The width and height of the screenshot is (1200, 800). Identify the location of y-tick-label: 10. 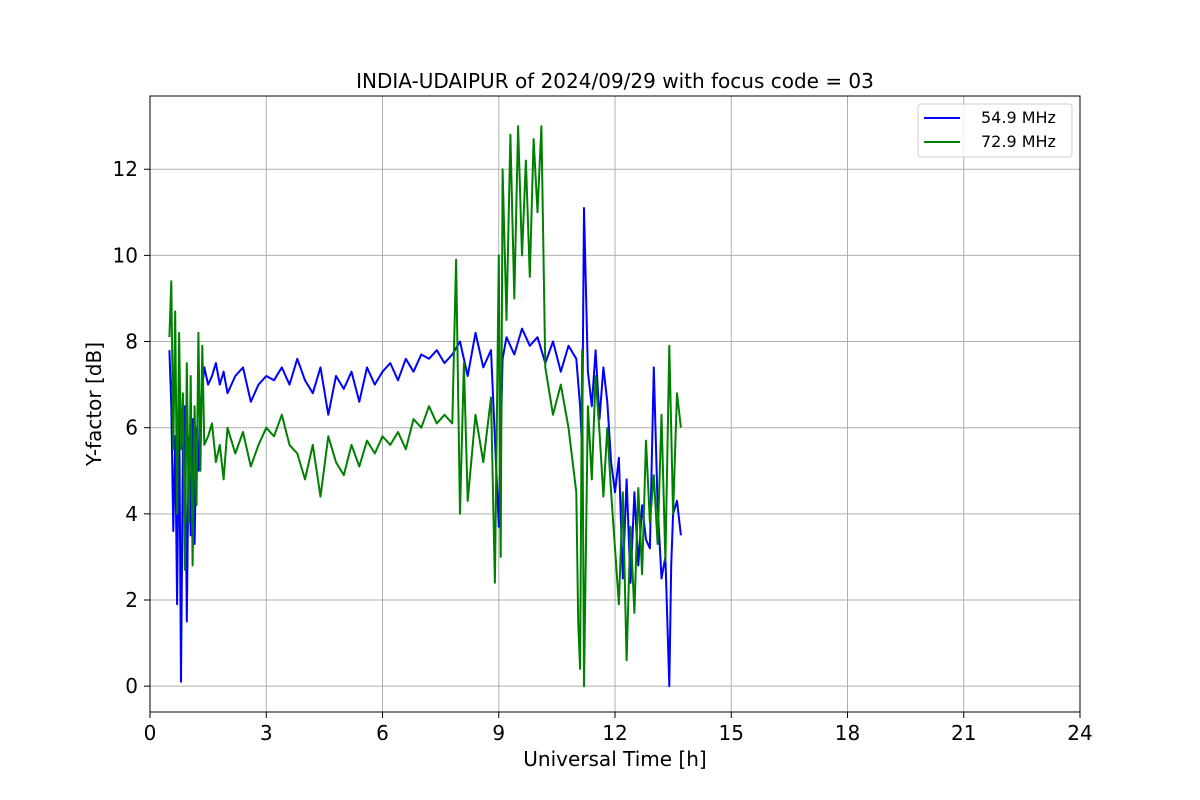
(125, 255).